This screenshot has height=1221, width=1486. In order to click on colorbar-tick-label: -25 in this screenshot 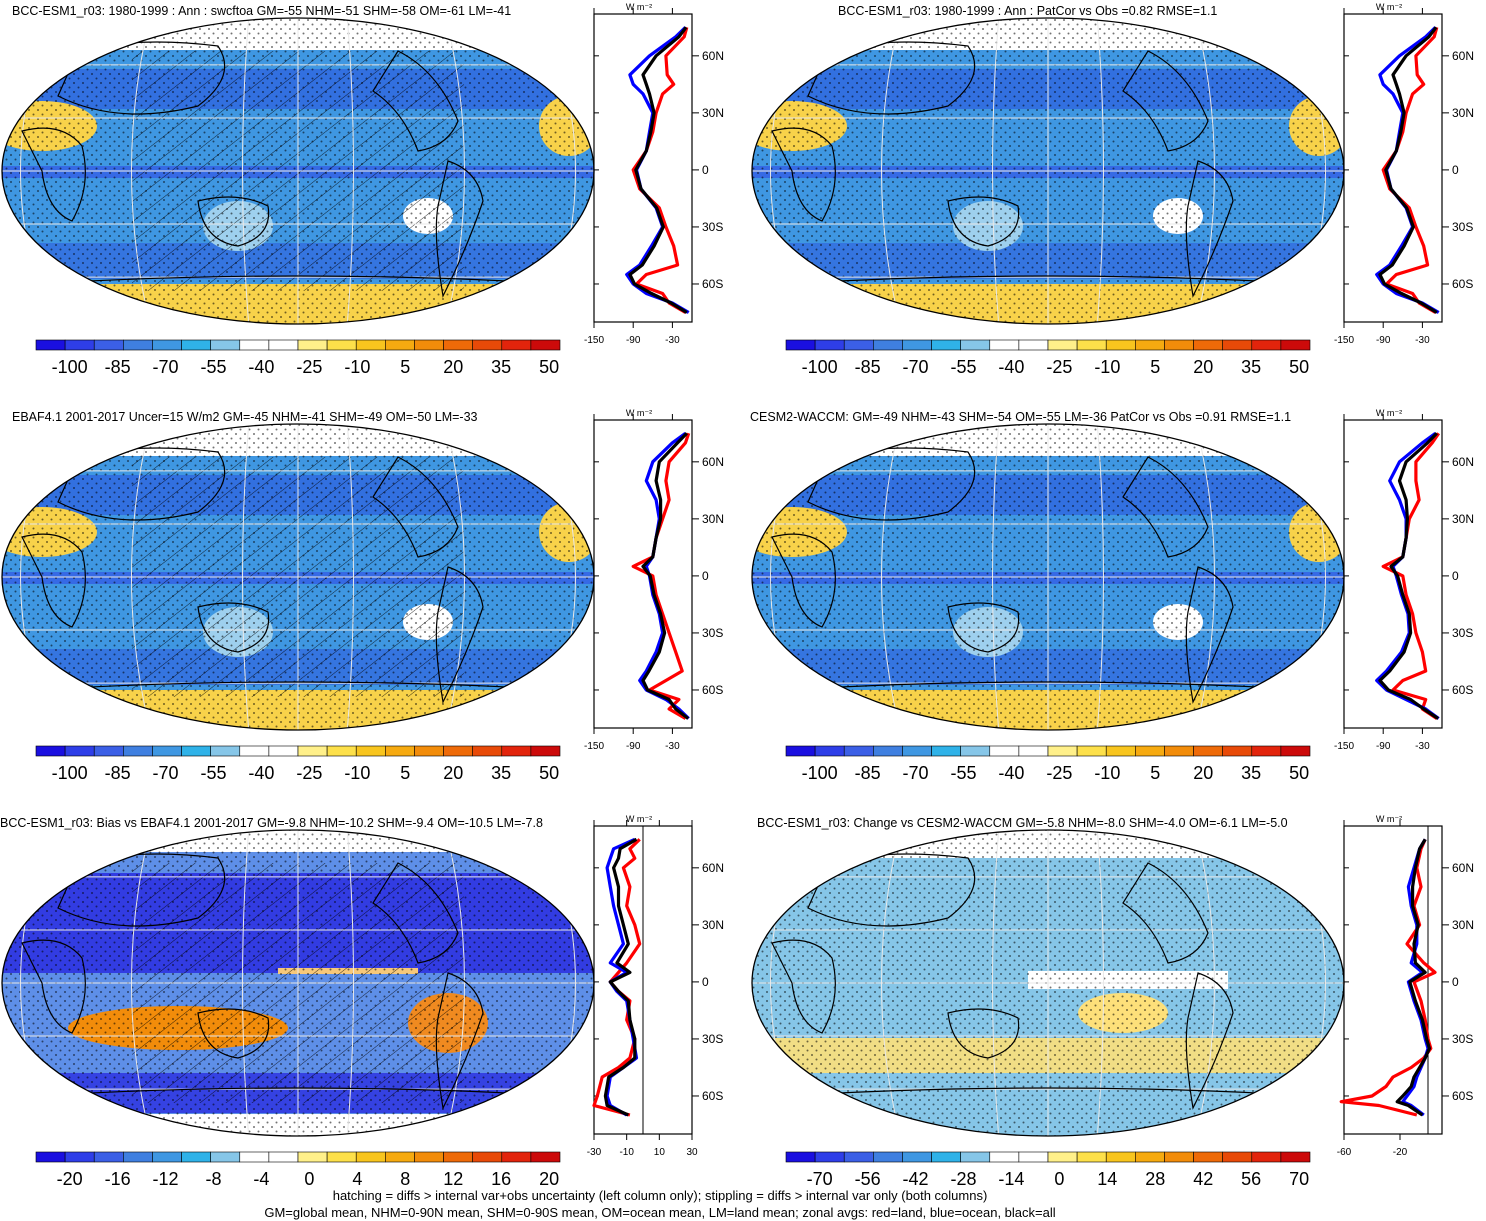, I will do `click(309, 773)`.